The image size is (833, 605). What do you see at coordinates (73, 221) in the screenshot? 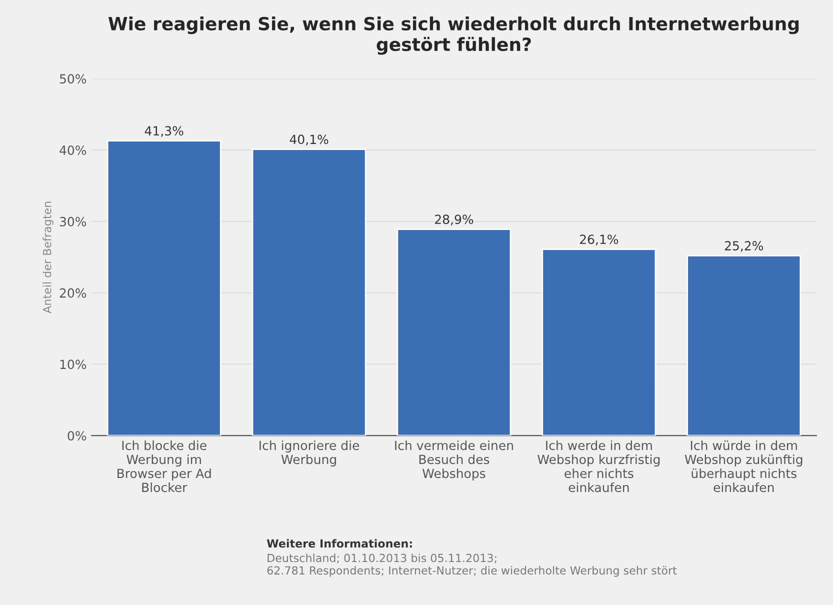
I see `y-tick-label: 30%` at bounding box center [73, 221].